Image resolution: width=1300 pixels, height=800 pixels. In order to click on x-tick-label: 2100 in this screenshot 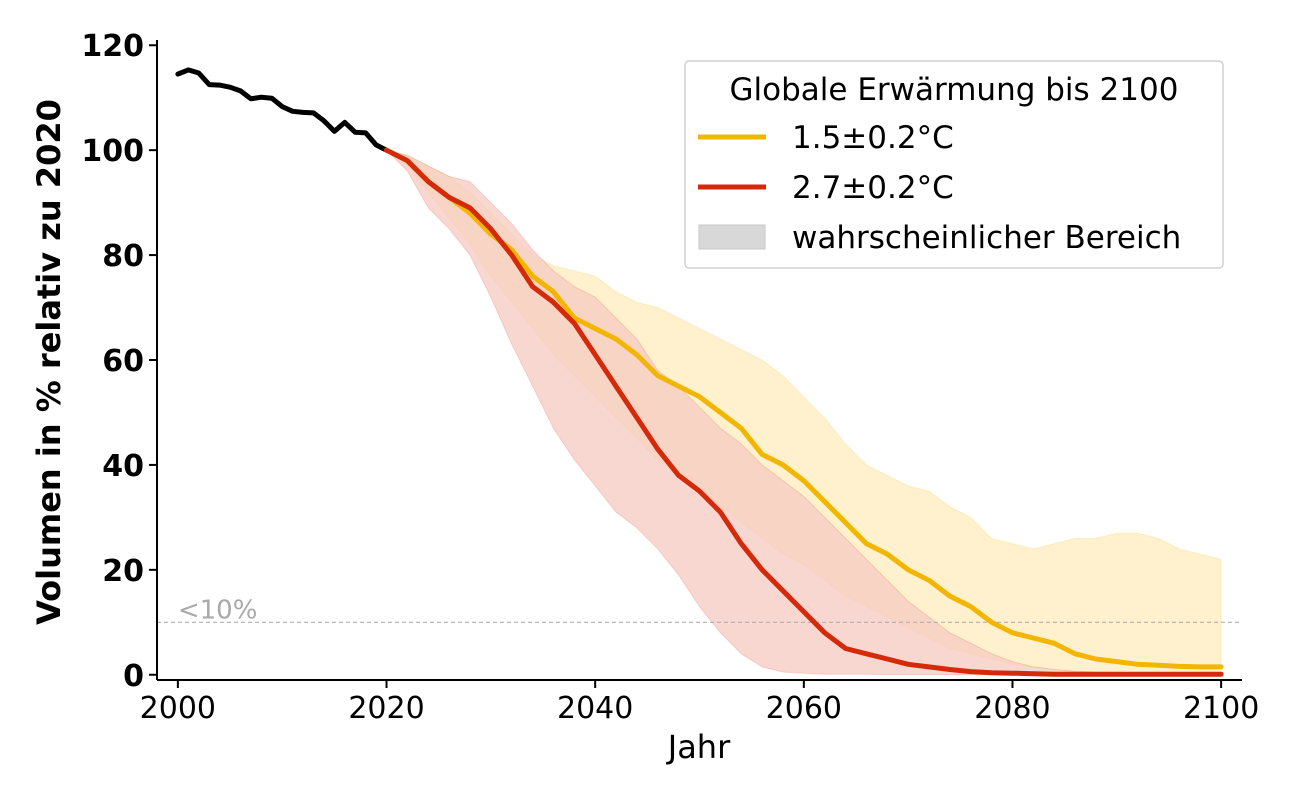, I will do `click(1221, 708)`.